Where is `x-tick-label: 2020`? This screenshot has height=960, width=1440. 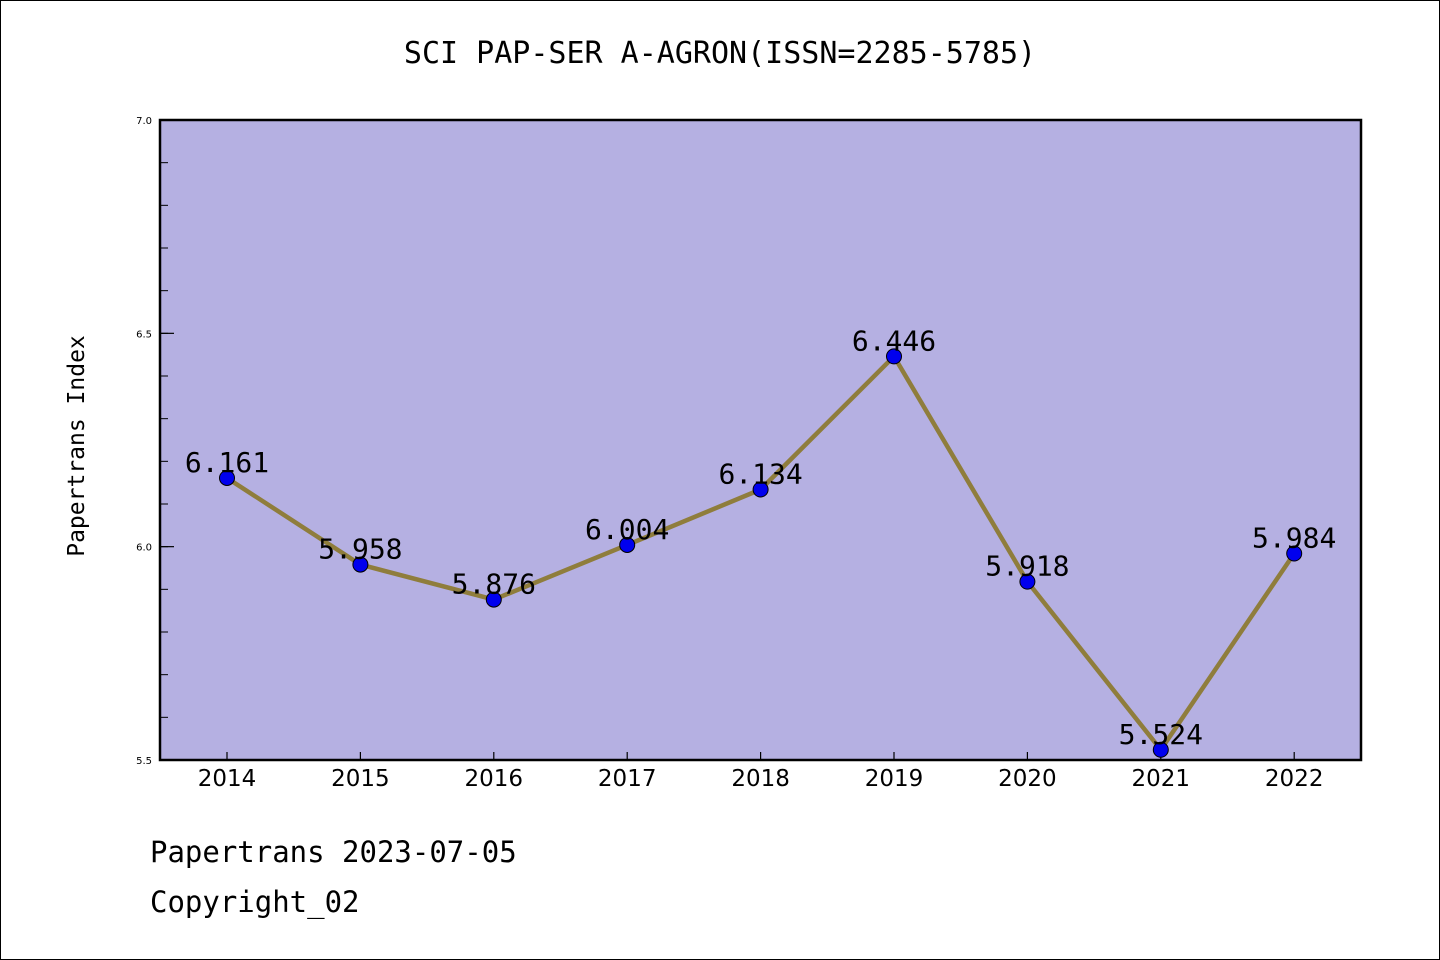
x-tick-label: 2020 is located at coordinates (1027, 779).